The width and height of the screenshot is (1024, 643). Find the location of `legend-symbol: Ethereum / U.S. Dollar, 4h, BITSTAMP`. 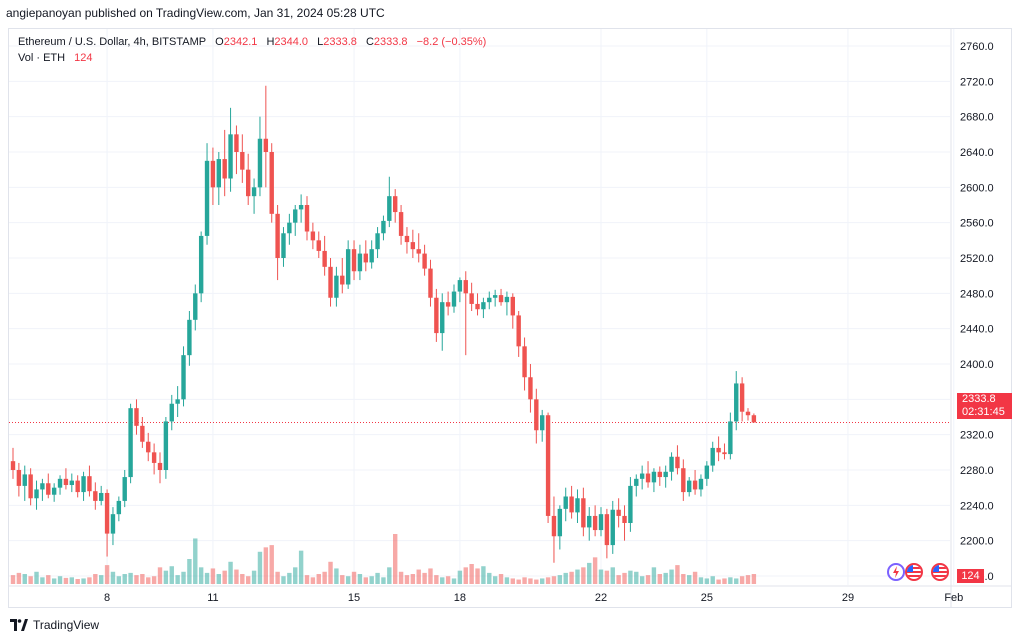

legend-symbol: Ethereum / U.S. Dollar, 4h, BITSTAMP is located at coordinates (112, 42).